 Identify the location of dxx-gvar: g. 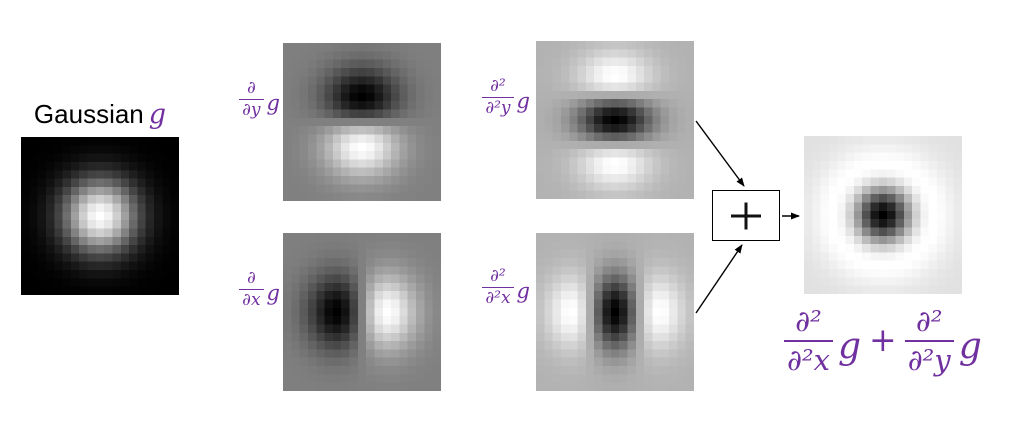
(523, 291).